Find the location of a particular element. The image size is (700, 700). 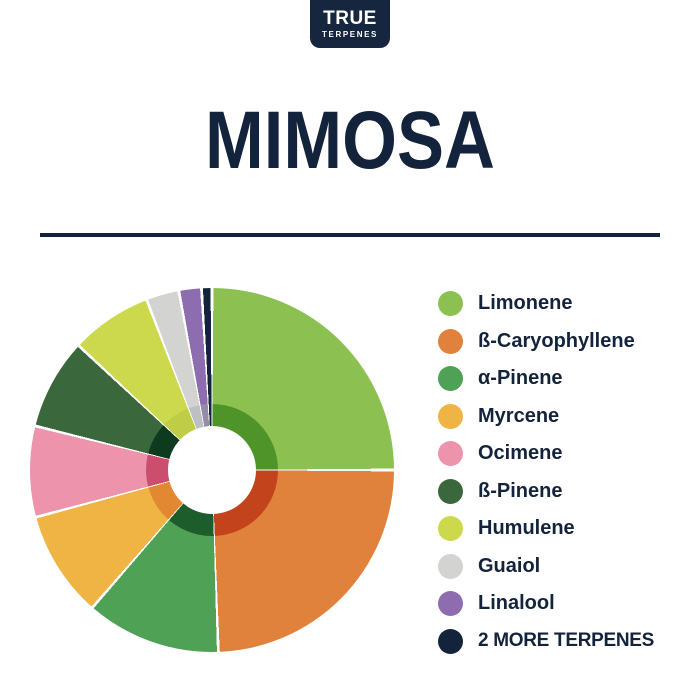

legend-item: Myrcene is located at coordinates (546, 417).